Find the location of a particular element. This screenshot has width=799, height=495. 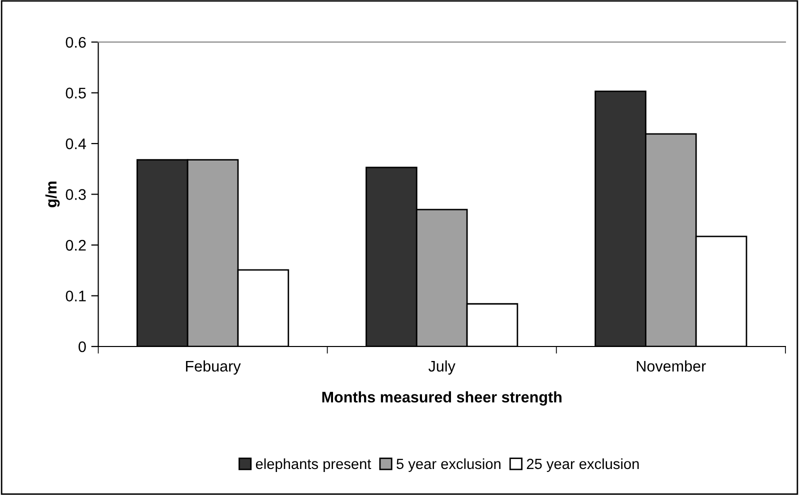

x-tick-label: Febuary is located at coordinates (213, 367).